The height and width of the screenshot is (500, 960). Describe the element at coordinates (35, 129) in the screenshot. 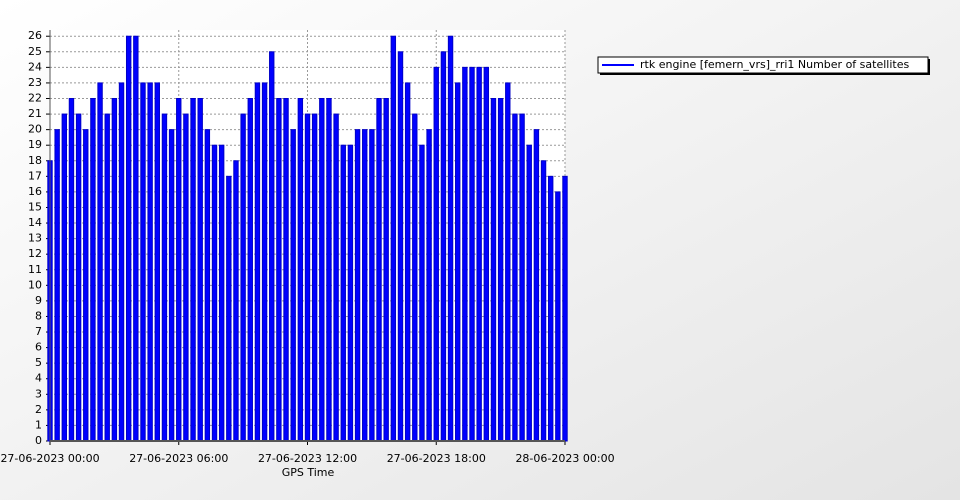

I see `y-tick-label: 20` at that location.